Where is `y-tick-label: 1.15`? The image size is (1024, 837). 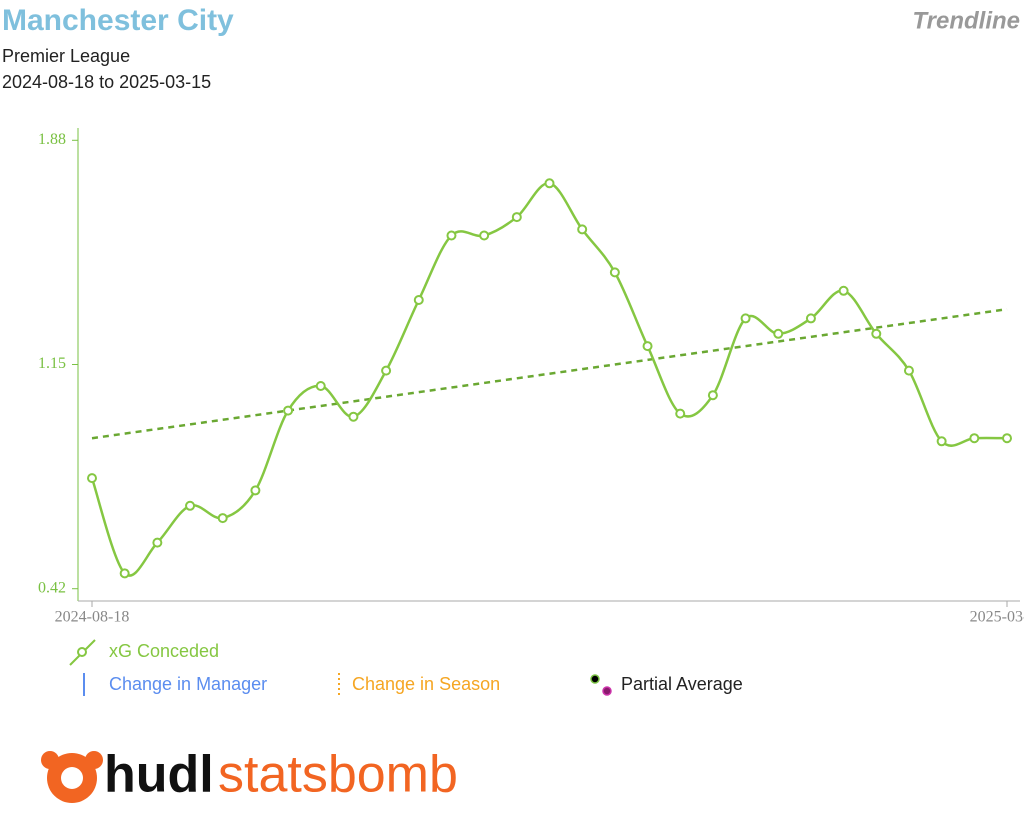
y-tick-label: 1.15 is located at coordinates (52, 363).